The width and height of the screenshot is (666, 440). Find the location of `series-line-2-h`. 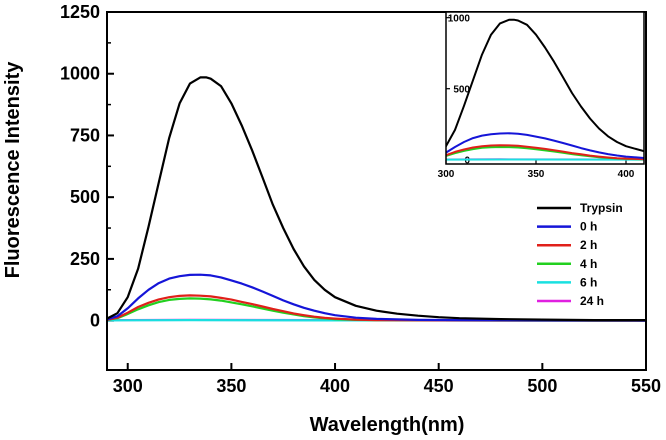

series-line-2-h is located at coordinates (376, 308).